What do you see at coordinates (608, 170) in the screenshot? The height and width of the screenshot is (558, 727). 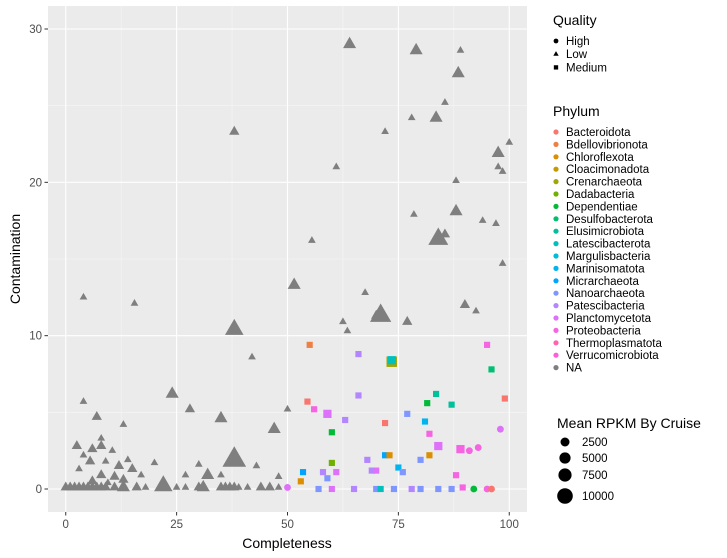 I see `legend-phylum-label: Cloacimonadota` at bounding box center [608, 170].